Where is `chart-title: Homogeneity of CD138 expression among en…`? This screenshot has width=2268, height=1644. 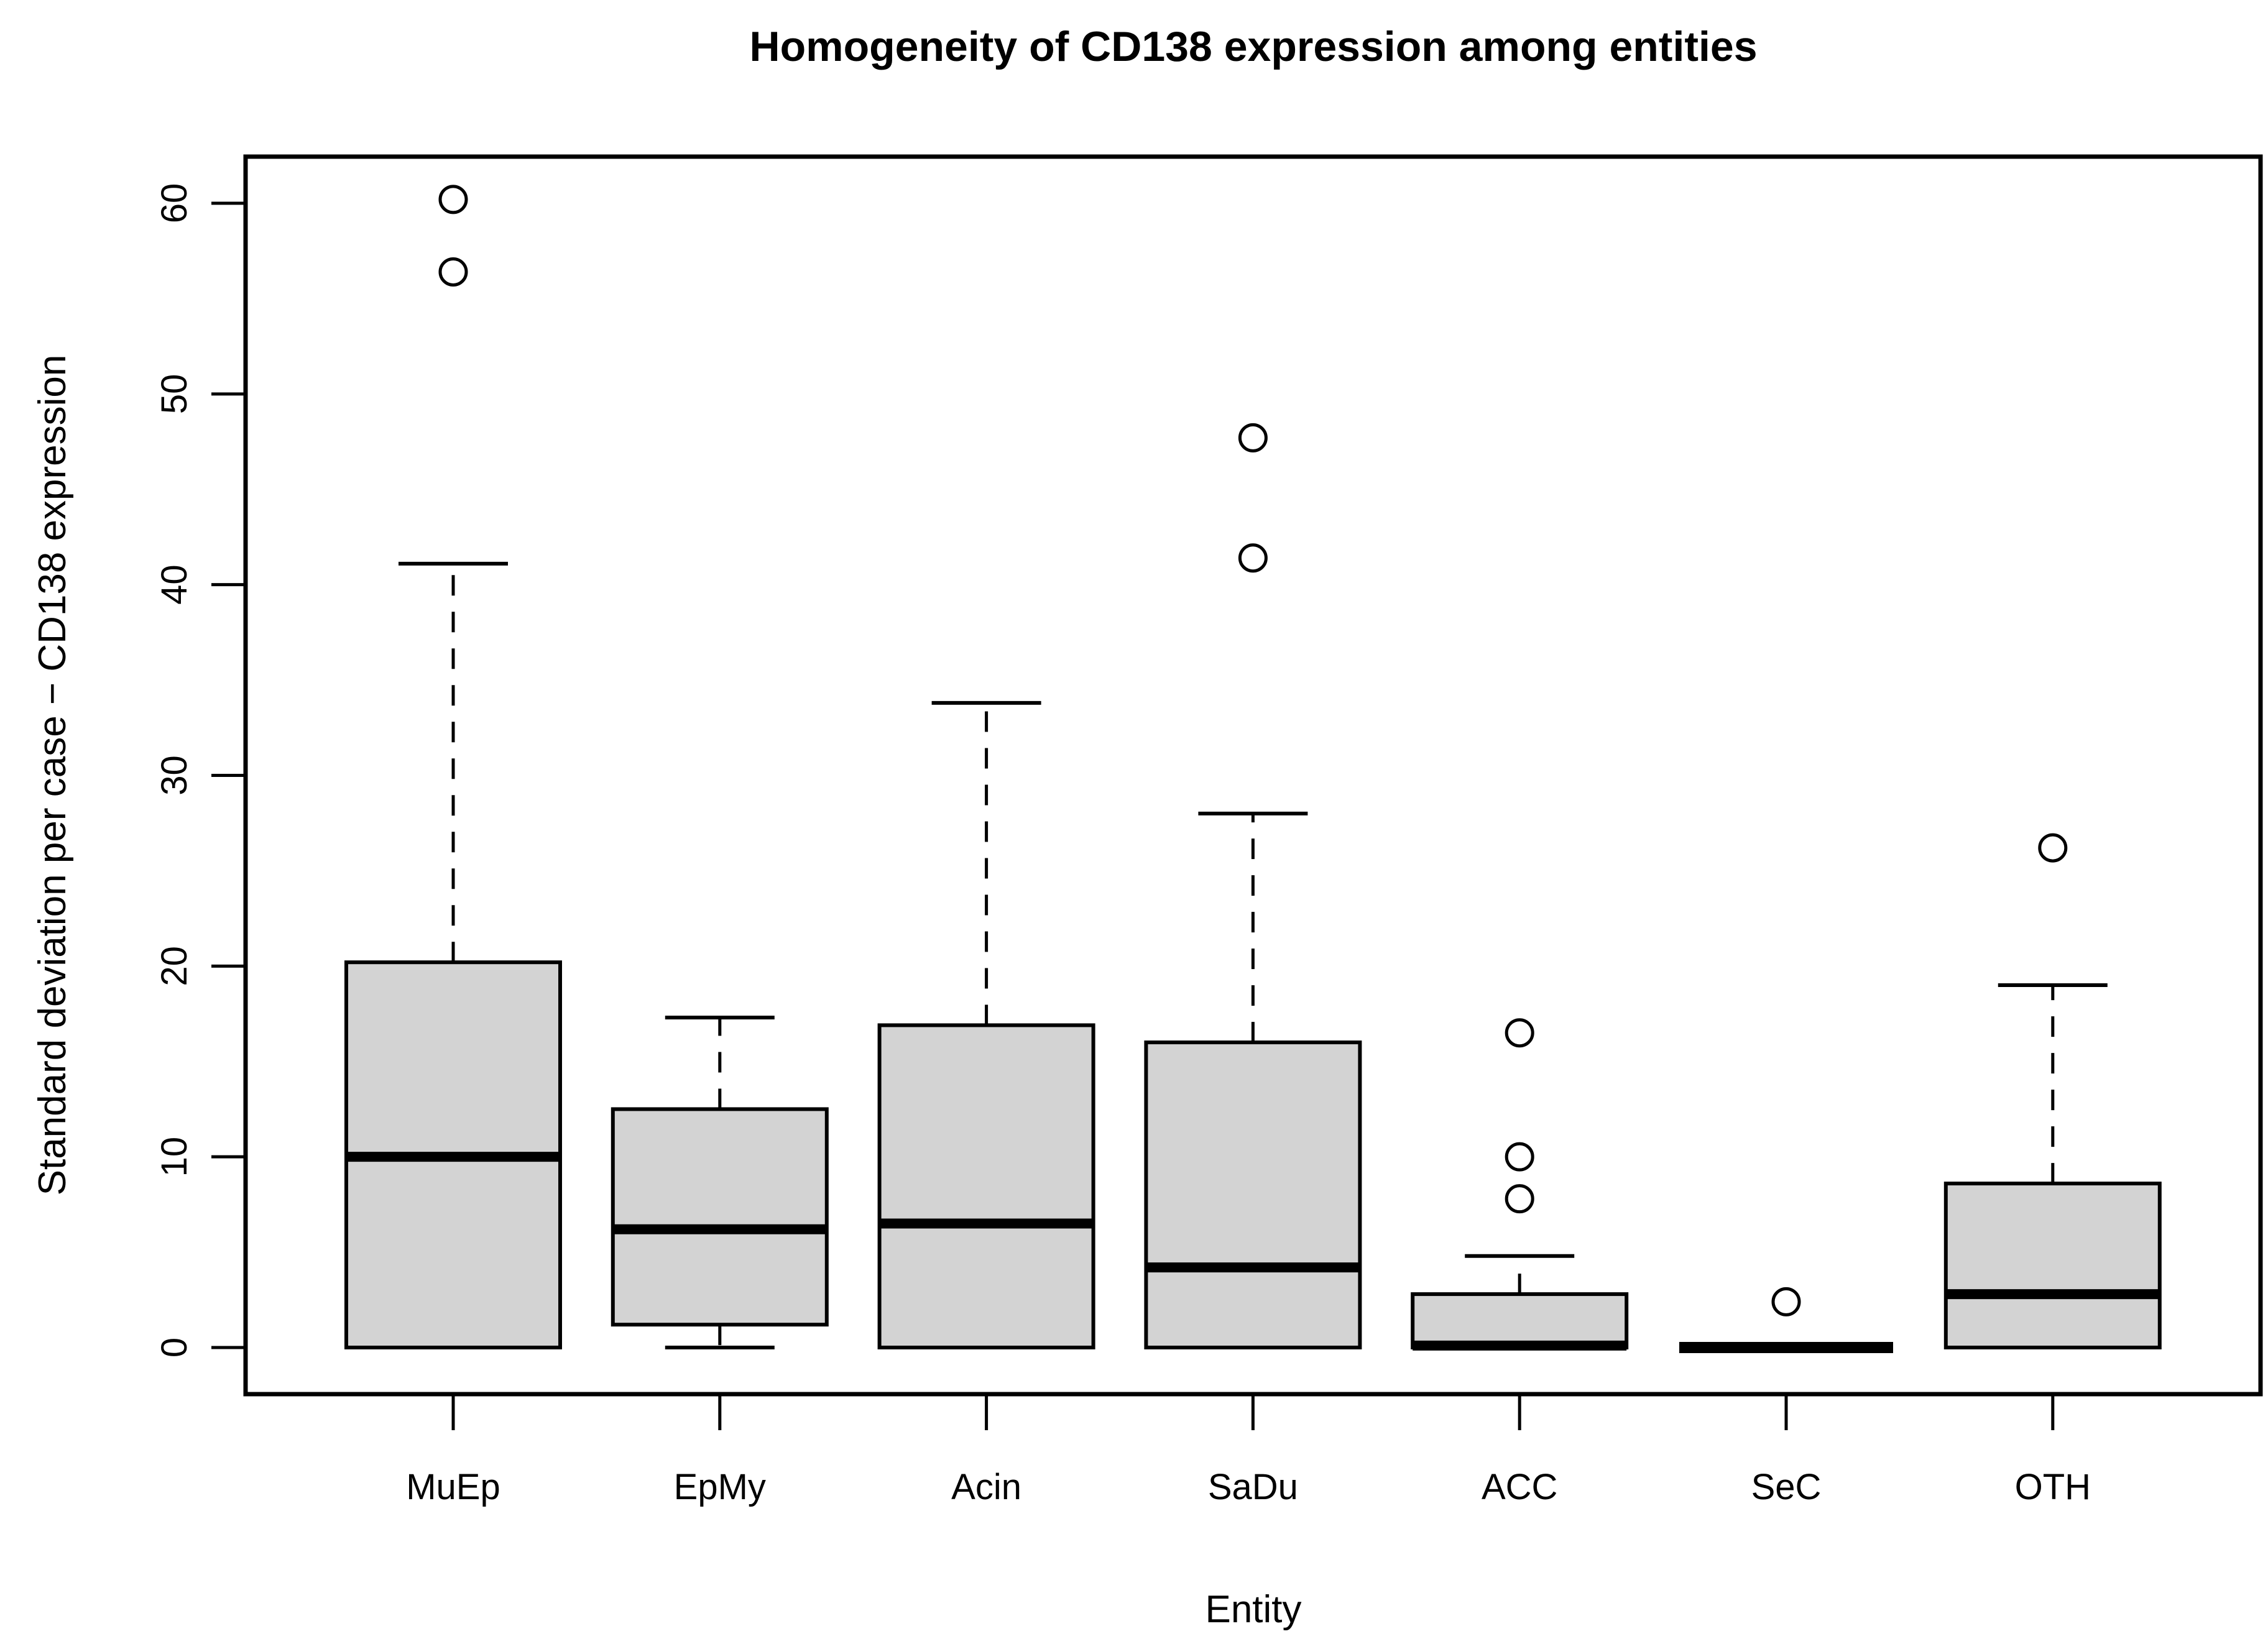 chart-title: Homogeneity of CD138 expression among en… is located at coordinates (1253, 46).